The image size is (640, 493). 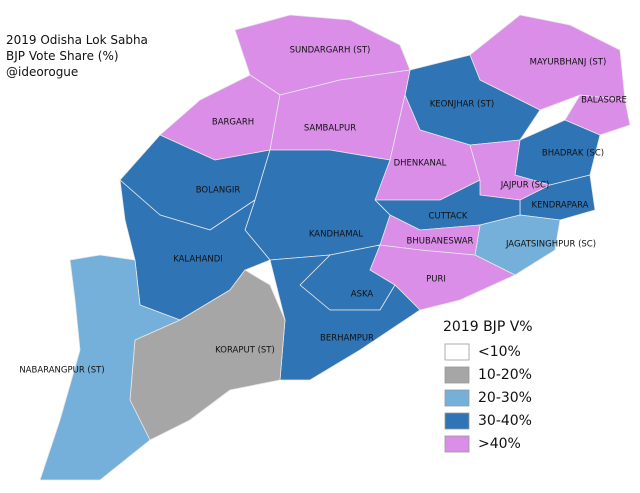 What do you see at coordinates (550, 245) in the screenshot?
I see `region-label: JAGATSINGHPUR (SC)` at bounding box center [550, 245].